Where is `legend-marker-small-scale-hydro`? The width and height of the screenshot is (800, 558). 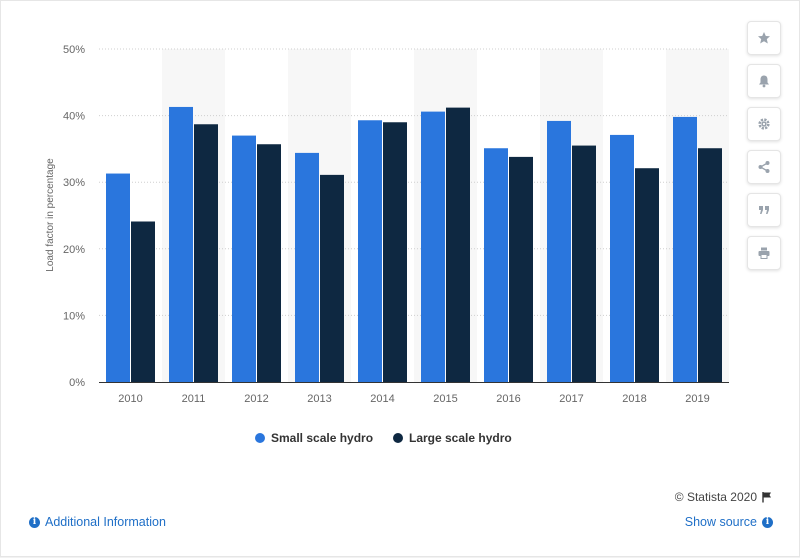
legend-marker-small-scale-hydro is located at coordinates (260, 438).